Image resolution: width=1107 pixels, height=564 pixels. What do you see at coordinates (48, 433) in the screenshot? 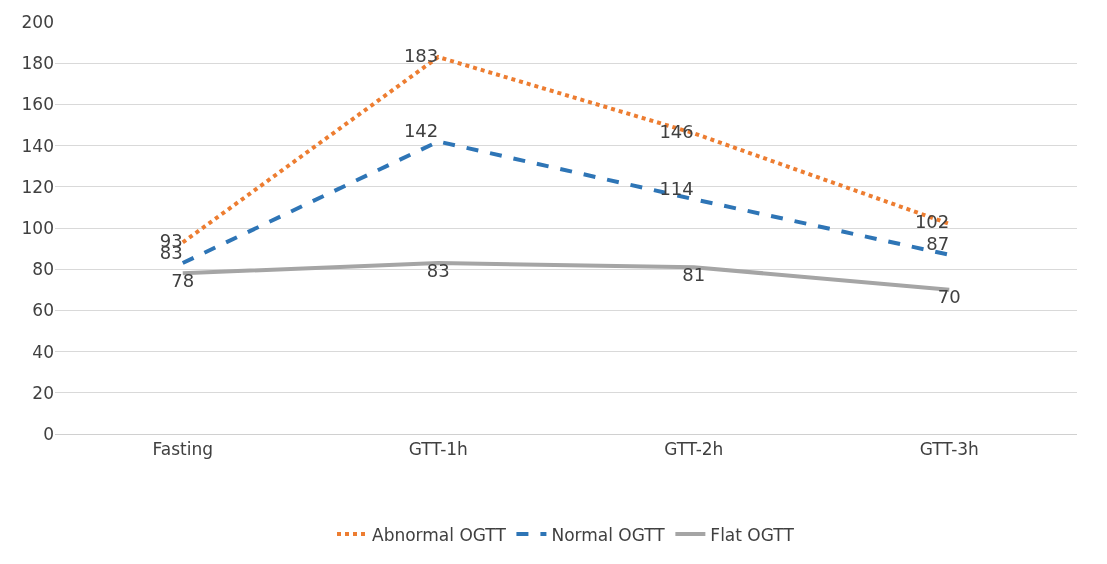
I see `y-tick-label: 0` at bounding box center [48, 433].